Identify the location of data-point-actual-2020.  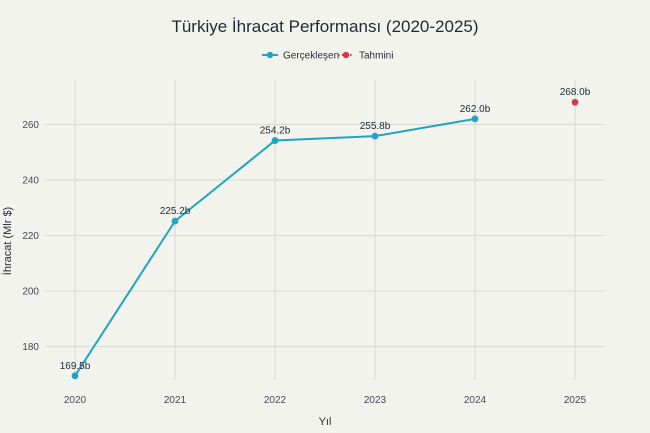
(75, 376).